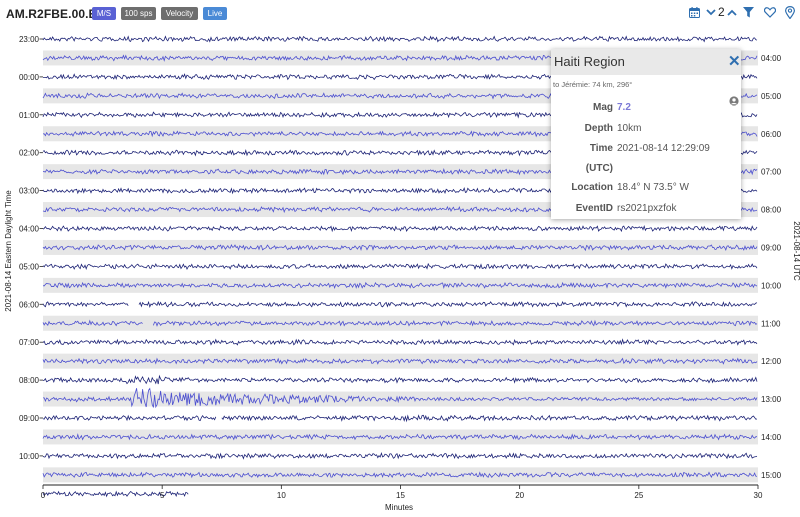 Image resolution: width=800 pixels, height=517 pixels. I want to click on velocity-badge: Velocity, so click(179, 13).